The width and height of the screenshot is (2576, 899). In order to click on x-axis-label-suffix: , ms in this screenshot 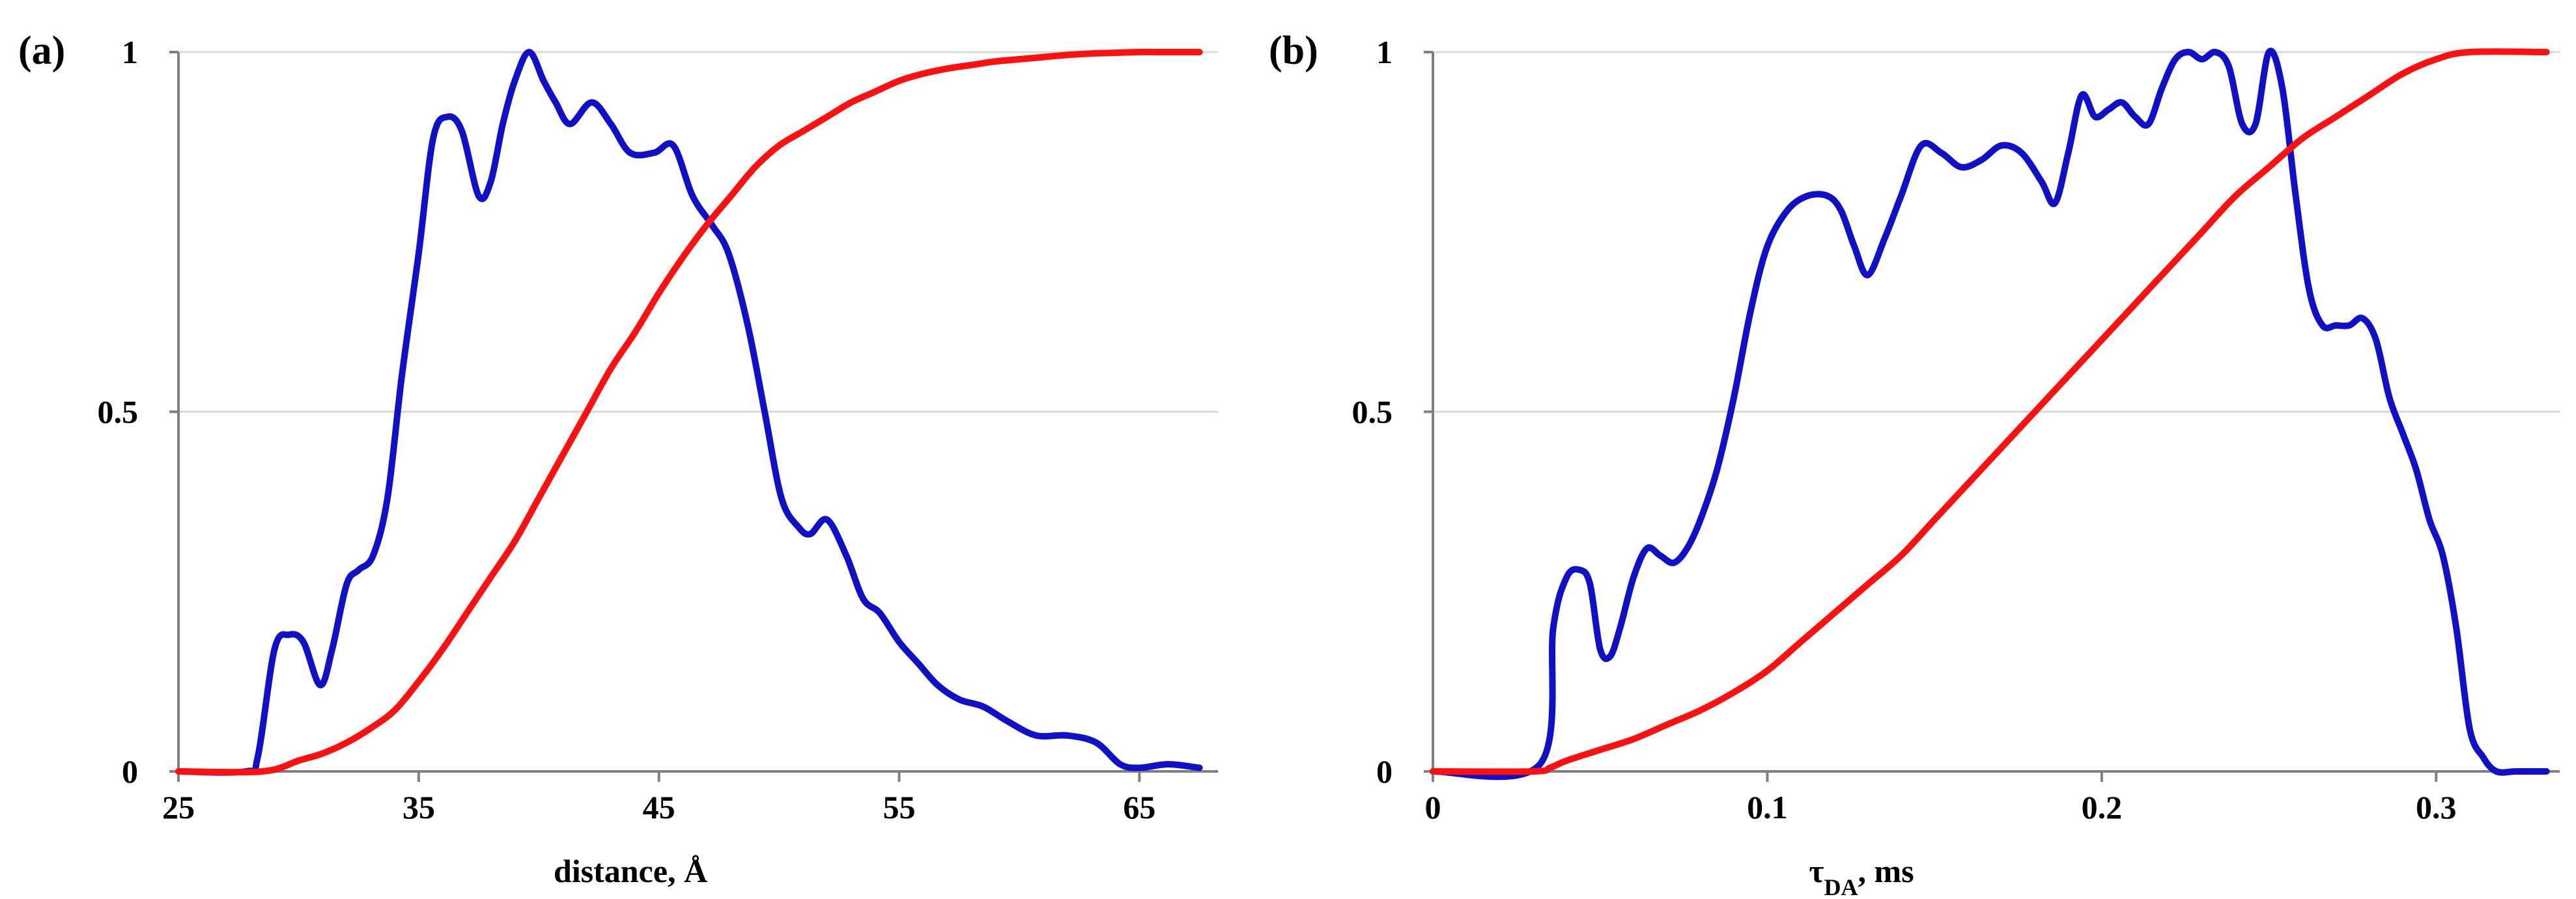, I will do `click(1886, 871)`.